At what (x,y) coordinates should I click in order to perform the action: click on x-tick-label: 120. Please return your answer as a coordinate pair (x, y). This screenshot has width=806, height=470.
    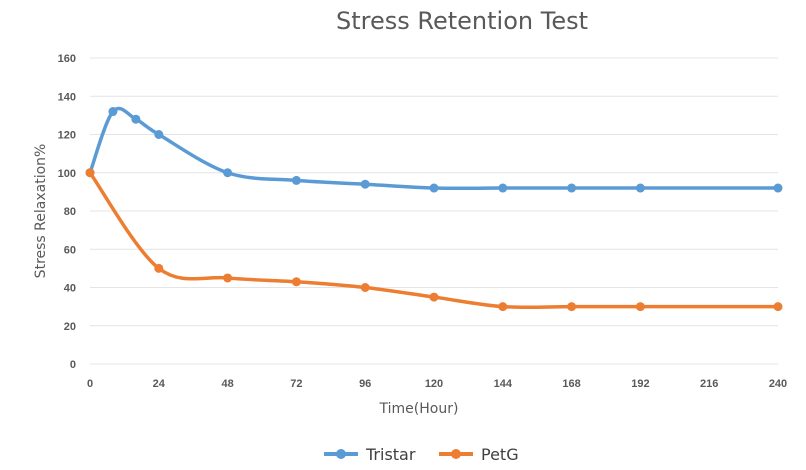
    Looking at the image, I should click on (434, 384).